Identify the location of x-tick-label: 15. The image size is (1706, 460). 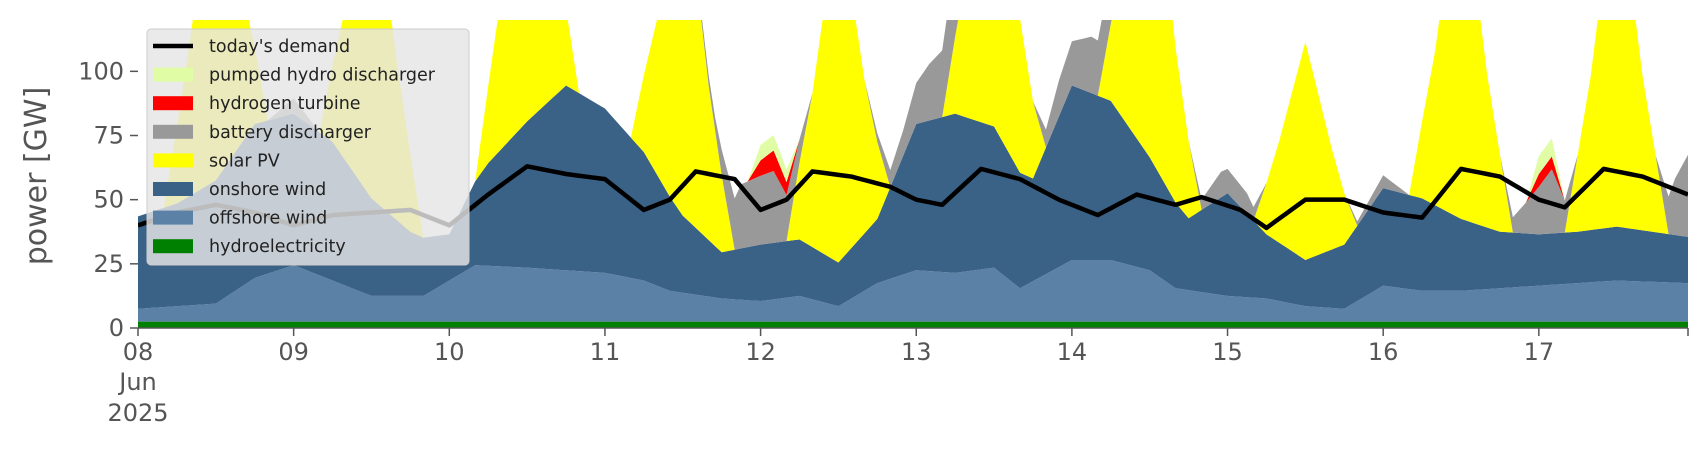
(1227, 352).